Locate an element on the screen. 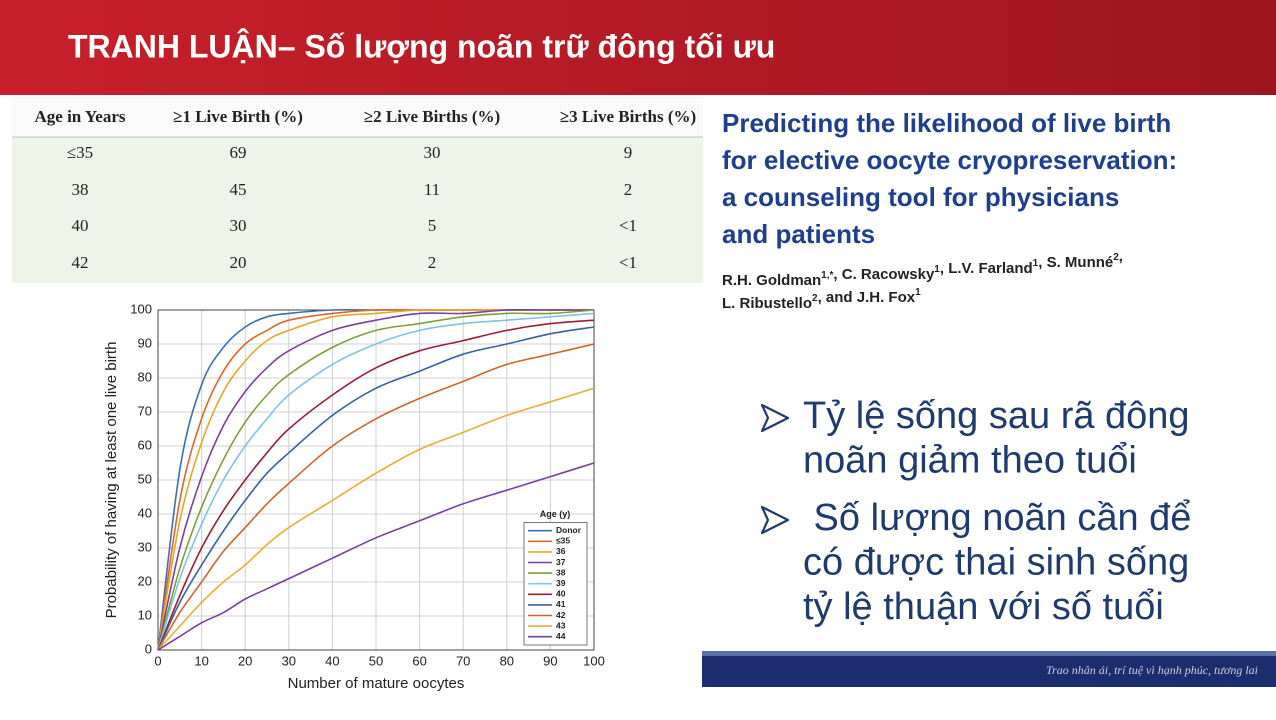 The image size is (1276, 720). x-tick-label: 40 is located at coordinates (332, 660).